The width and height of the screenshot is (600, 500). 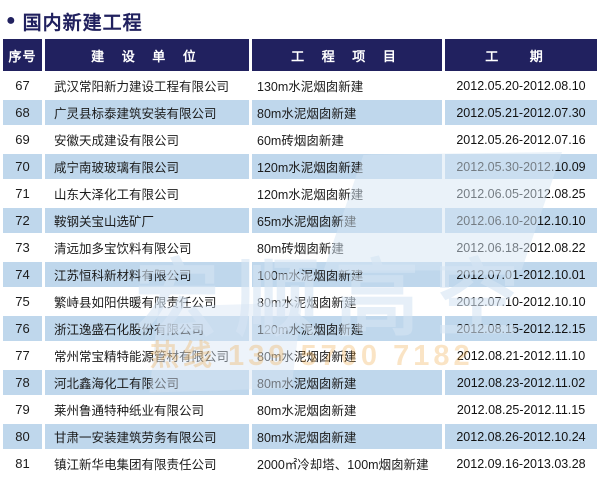 I want to click on period-cell: 2012.06.18-2012.08.22, so click(x=521, y=247).